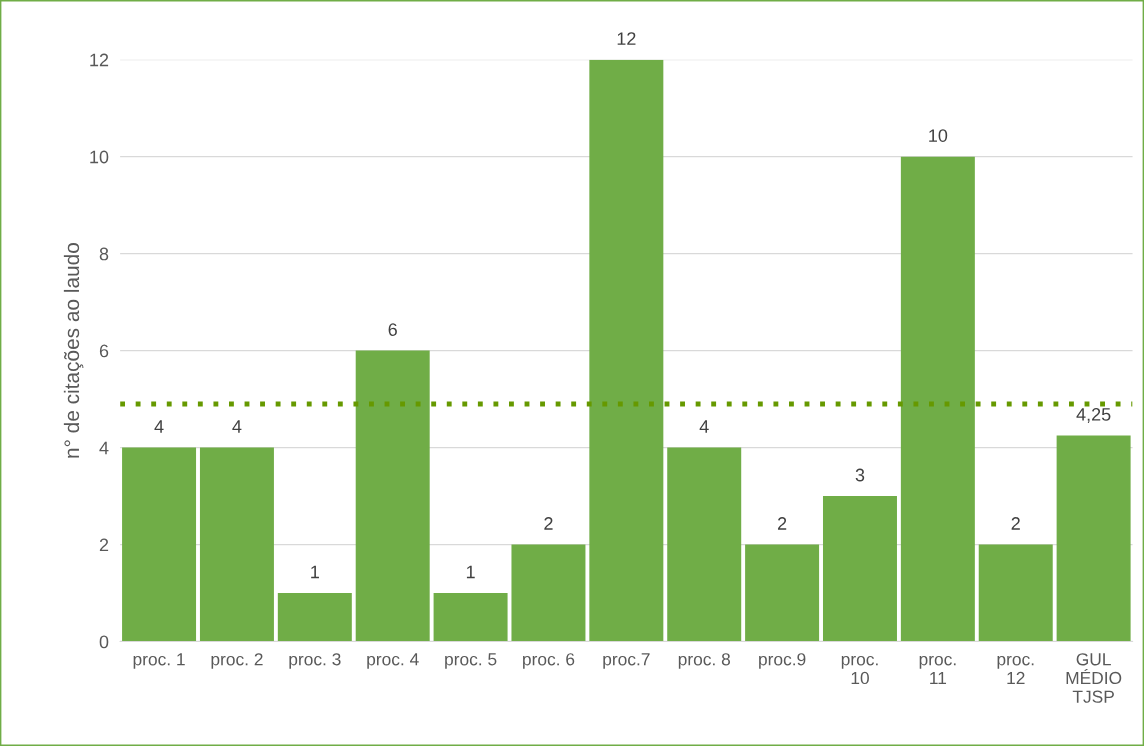 This screenshot has width=1144, height=746. Describe the element at coordinates (99, 157) in the screenshot. I see `y-tick-label: 10` at that location.